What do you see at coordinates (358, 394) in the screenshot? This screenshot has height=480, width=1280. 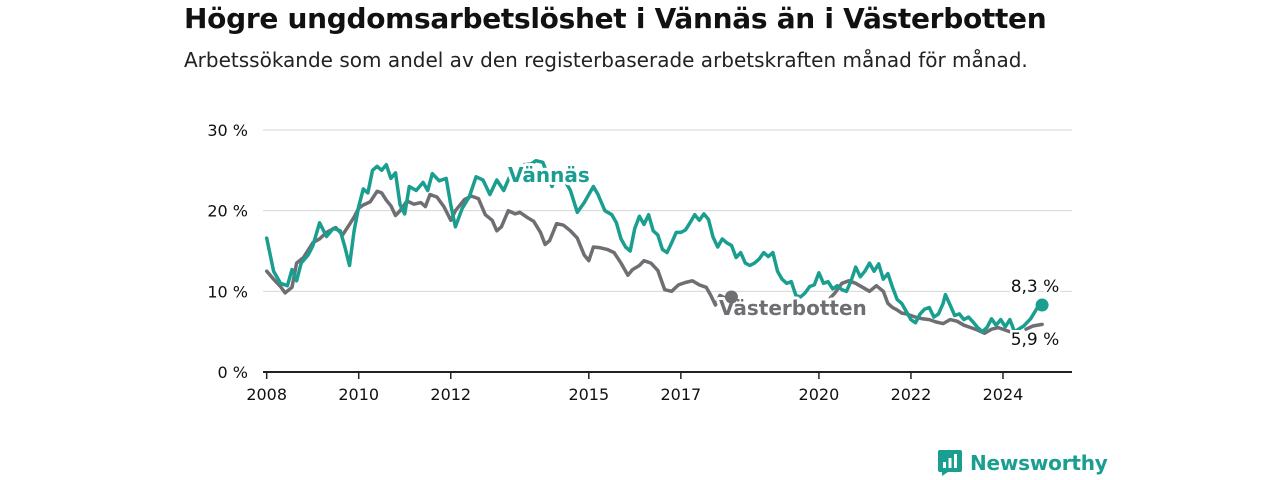 I see `x-tick-label: 2010` at bounding box center [358, 394].